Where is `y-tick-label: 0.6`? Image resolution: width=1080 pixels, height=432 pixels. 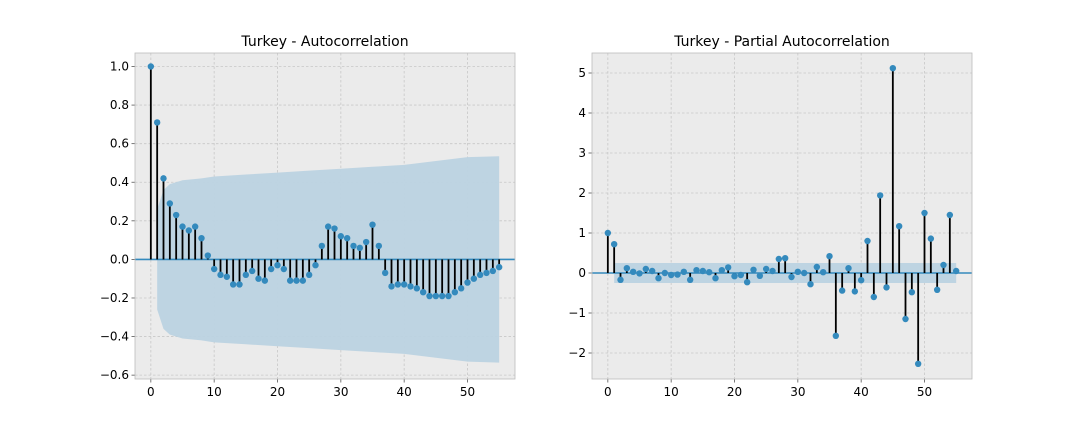
y-tick-label: 0.6 is located at coordinates (119, 144).